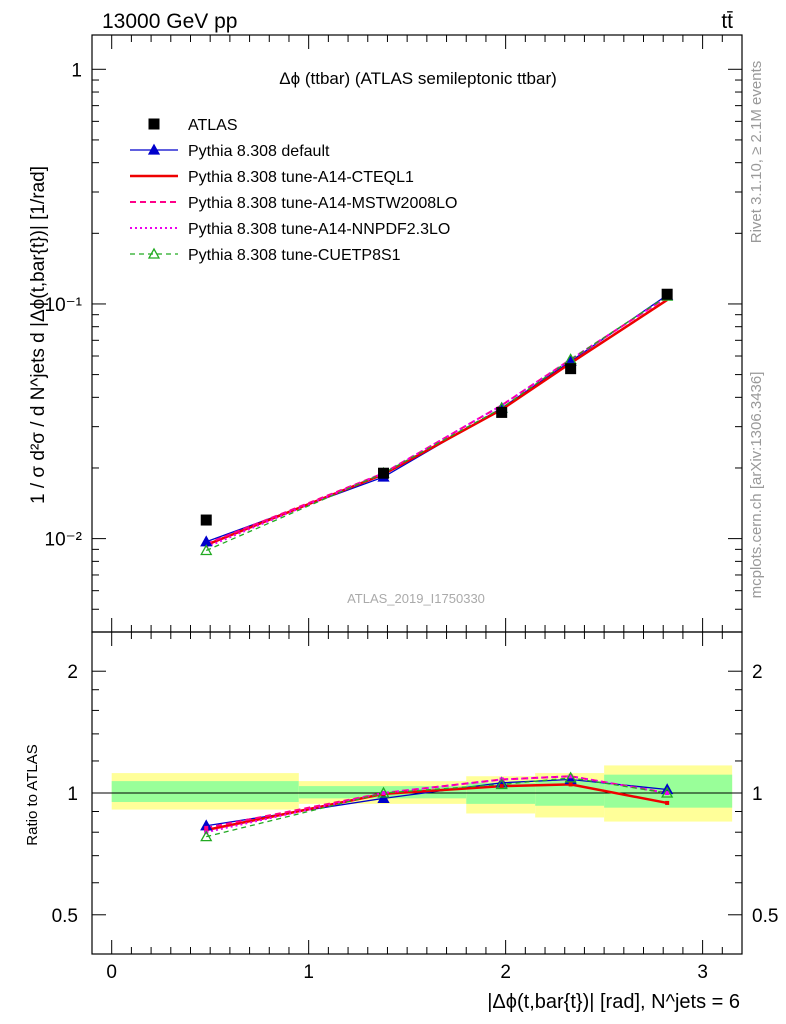 The height and width of the screenshot is (1024, 786). What do you see at coordinates (757, 794) in the screenshot?
I see `ratio-y-tick-label-right: 1` at bounding box center [757, 794].